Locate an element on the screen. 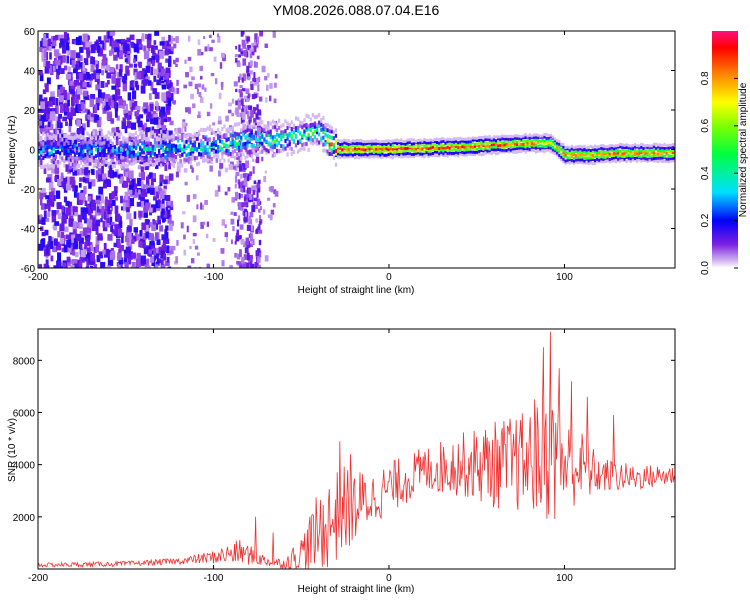 This screenshot has height=600, width=750. snr-y-tick-label: 2000 is located at coordinates (24, 518).